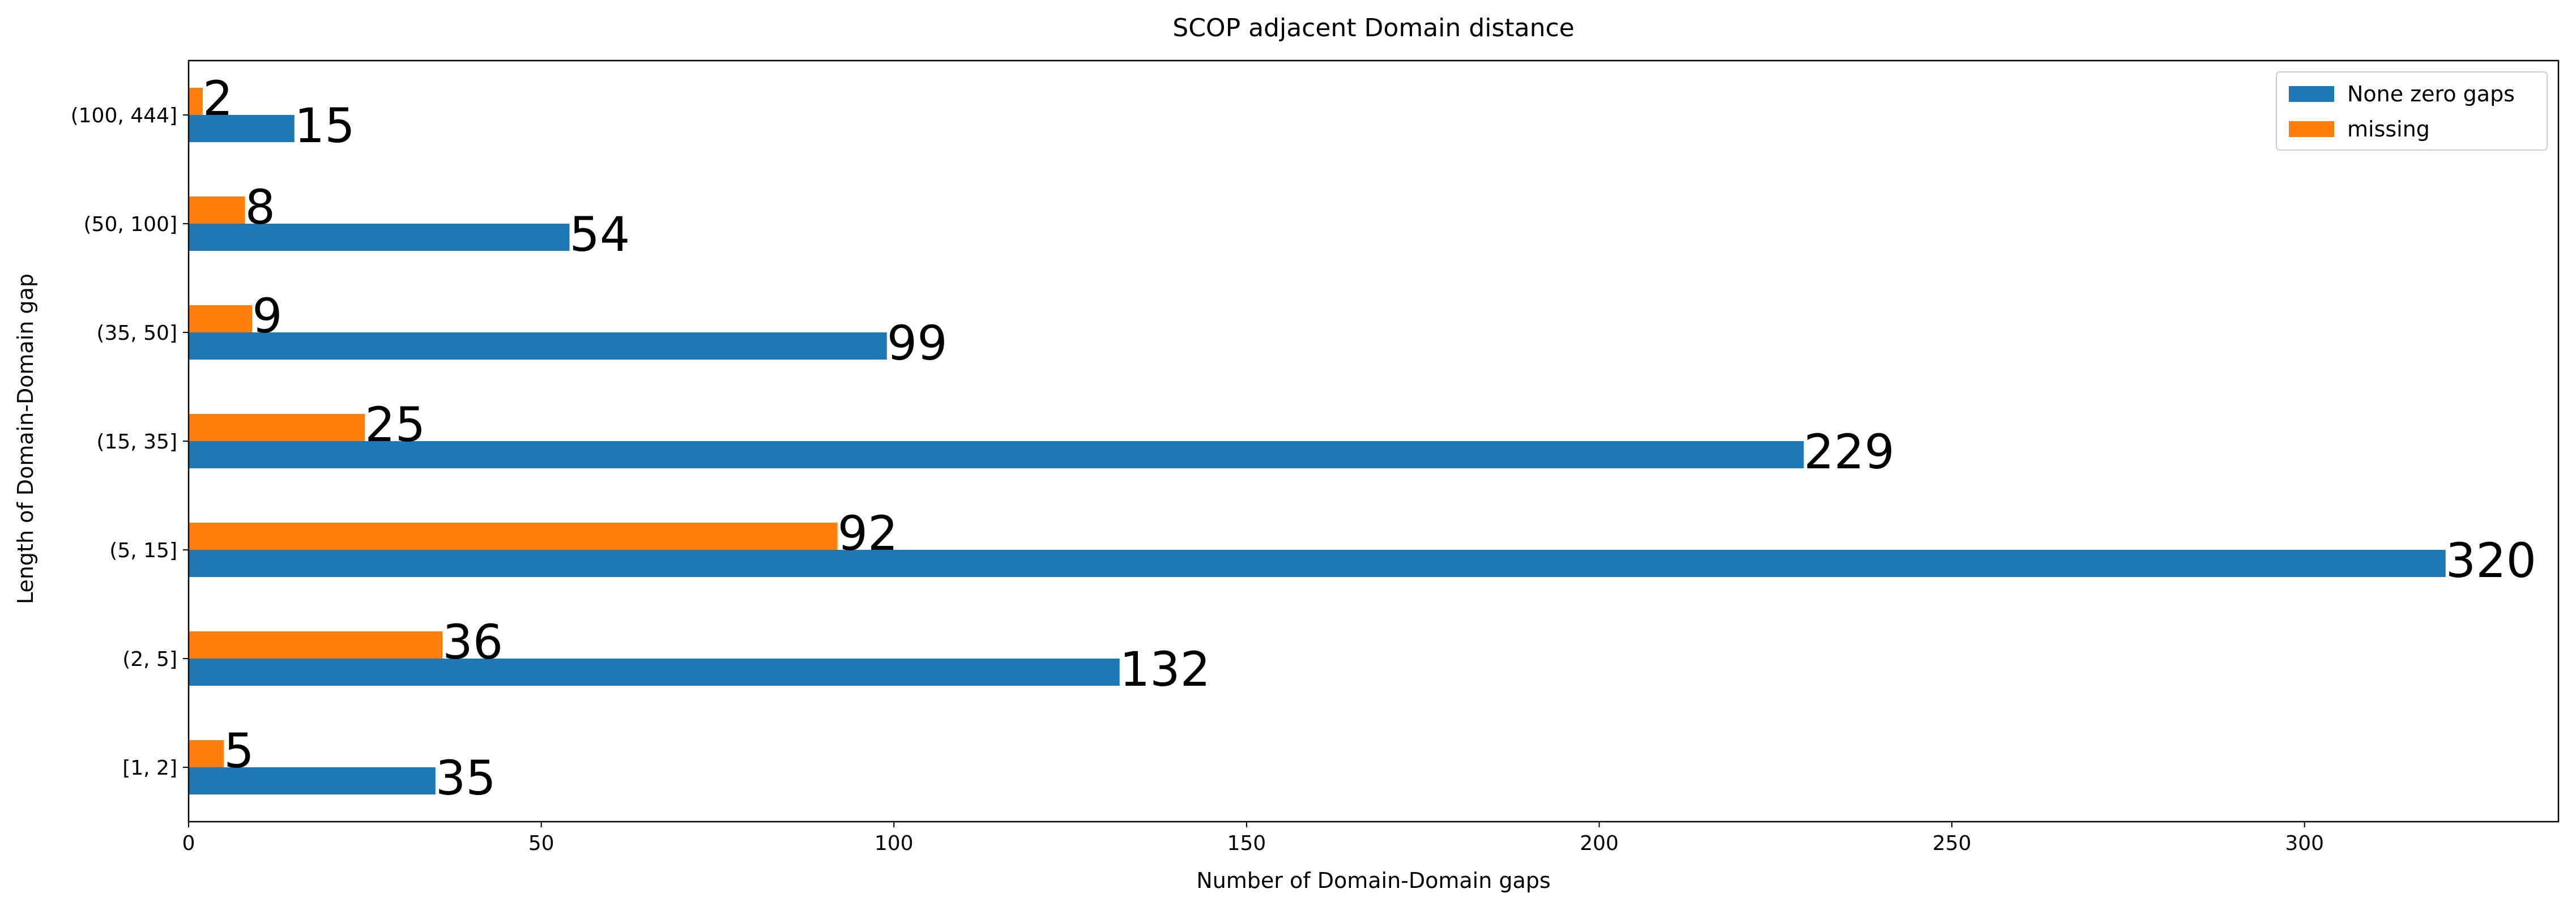  Describe the element at coordinates (2304, 843) in the screenshot. I see `x-tick-label: 300` at that location.